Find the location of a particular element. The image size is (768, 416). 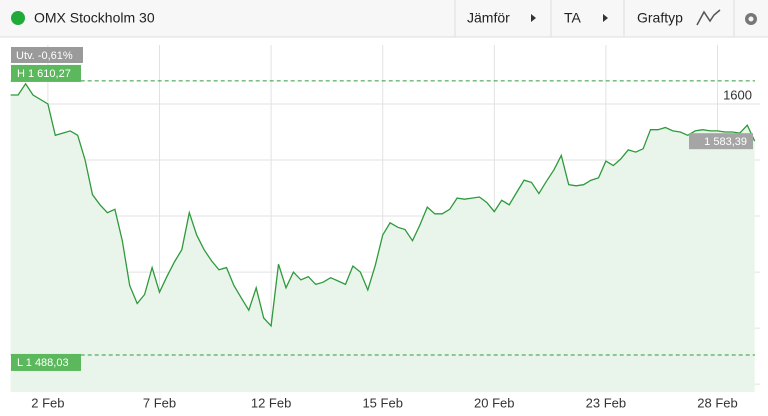

compare-button: Jämför is located at coordinates (488, 18).